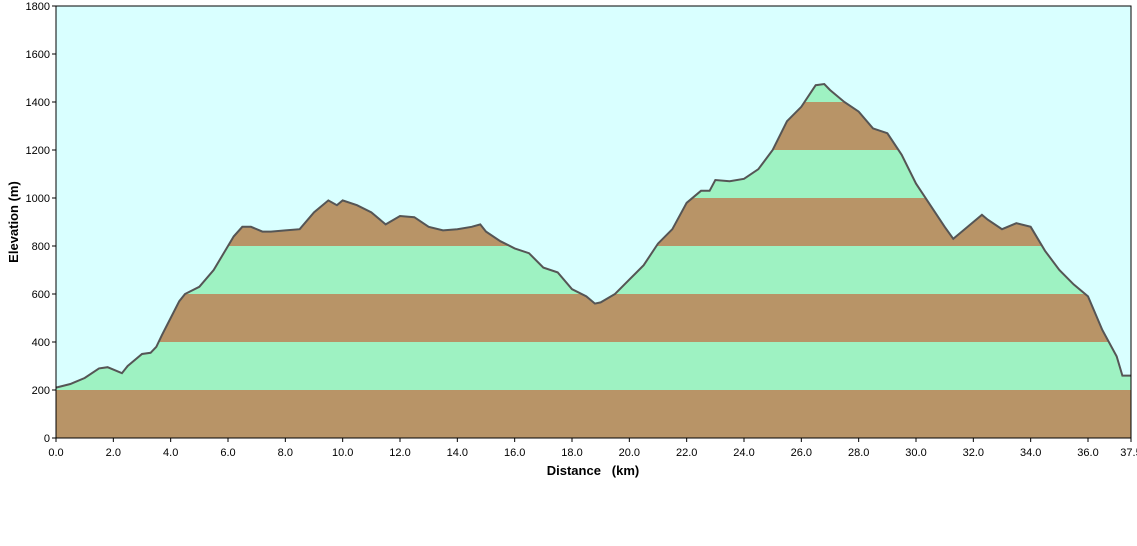  What do you see at coordinates (593, 470) in the screenshot?
I see `x-axis-label: Distance (km)` at bounding box center [593, 470].